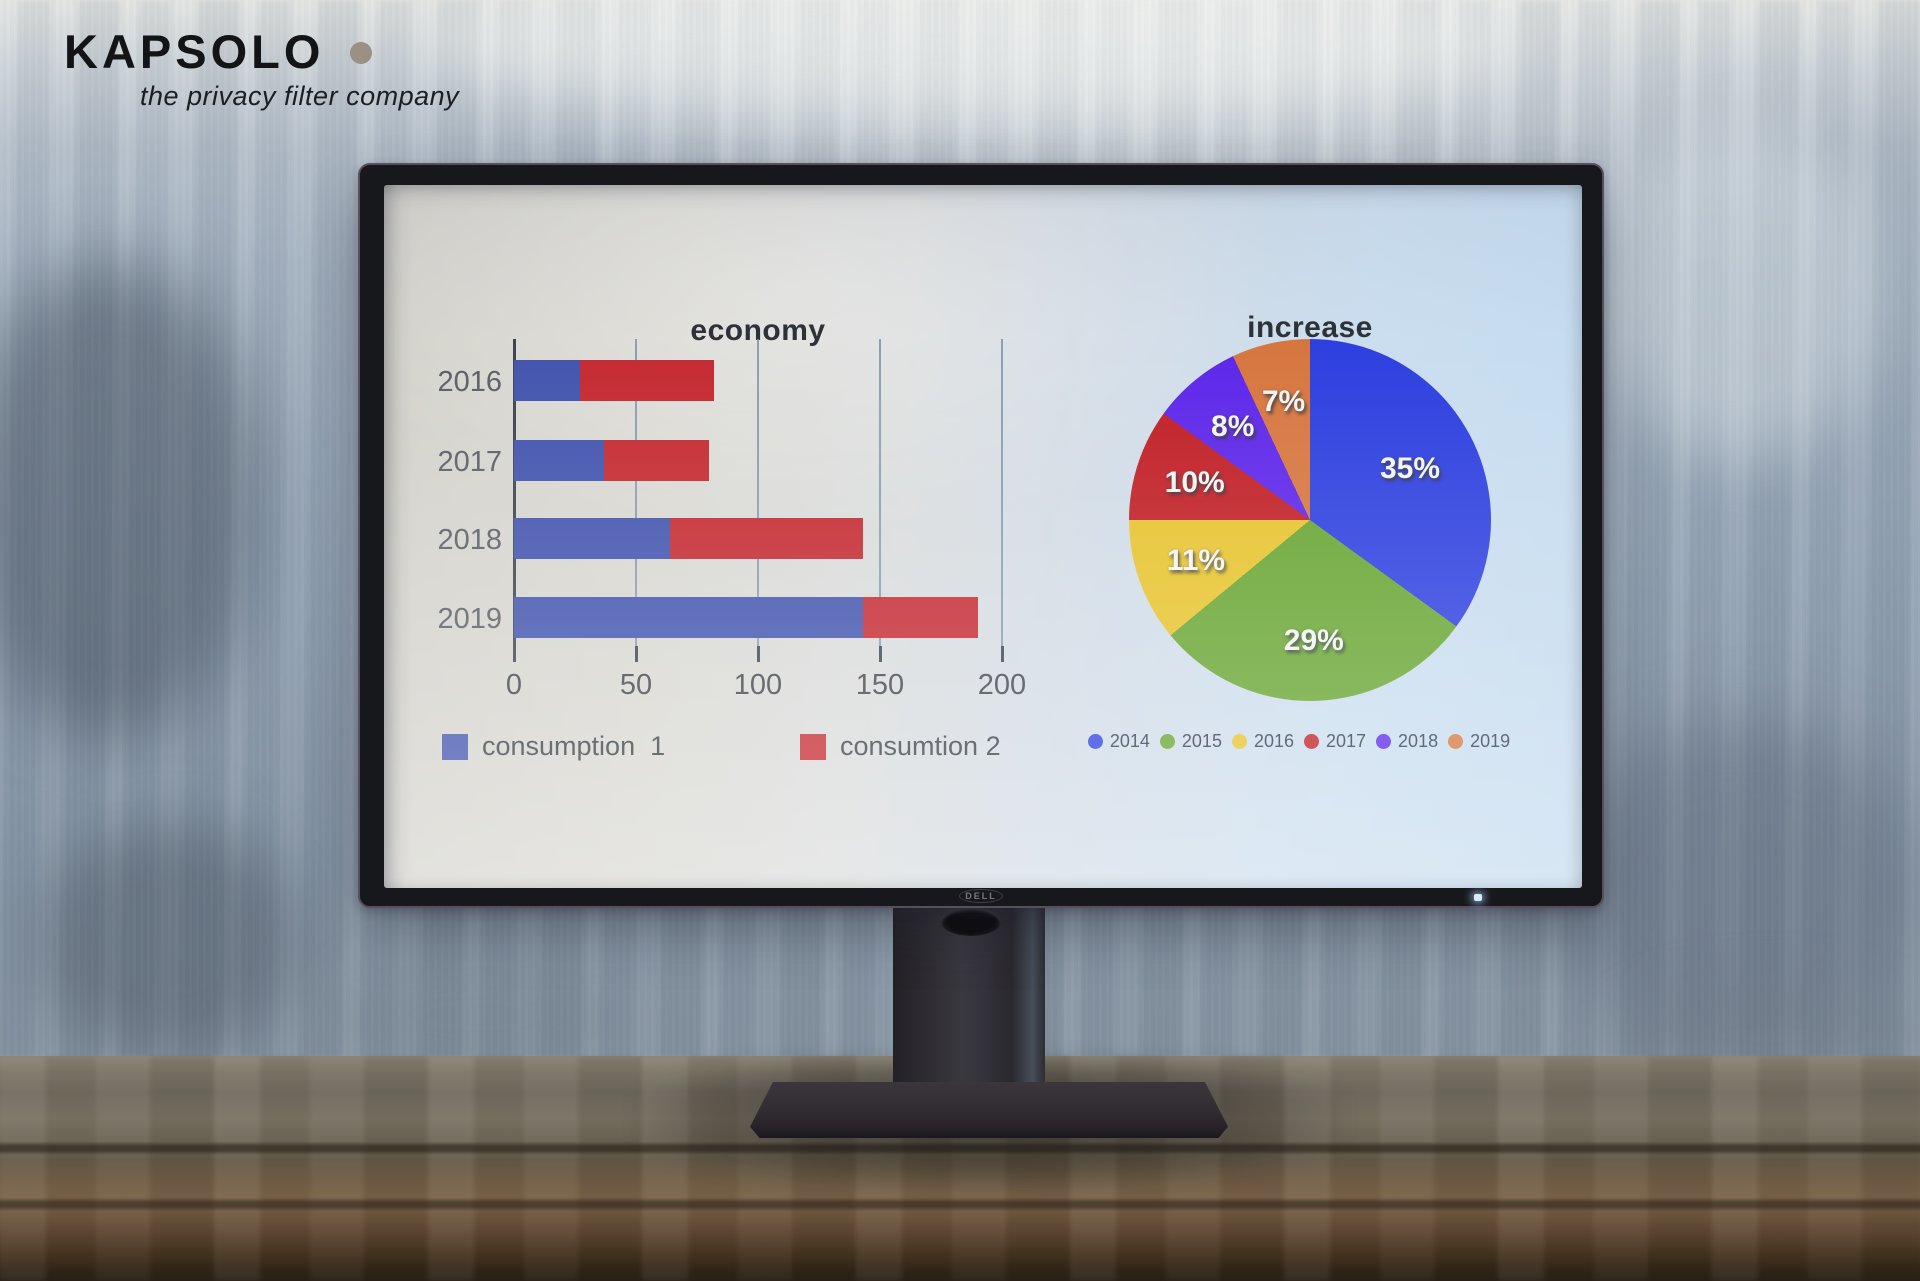 The width and height of the screenshot is (1920, 1281). Describe the element at coordinates (636, 685) in the screenshot. I see `bar-chart-tick-label: 50` at that location.